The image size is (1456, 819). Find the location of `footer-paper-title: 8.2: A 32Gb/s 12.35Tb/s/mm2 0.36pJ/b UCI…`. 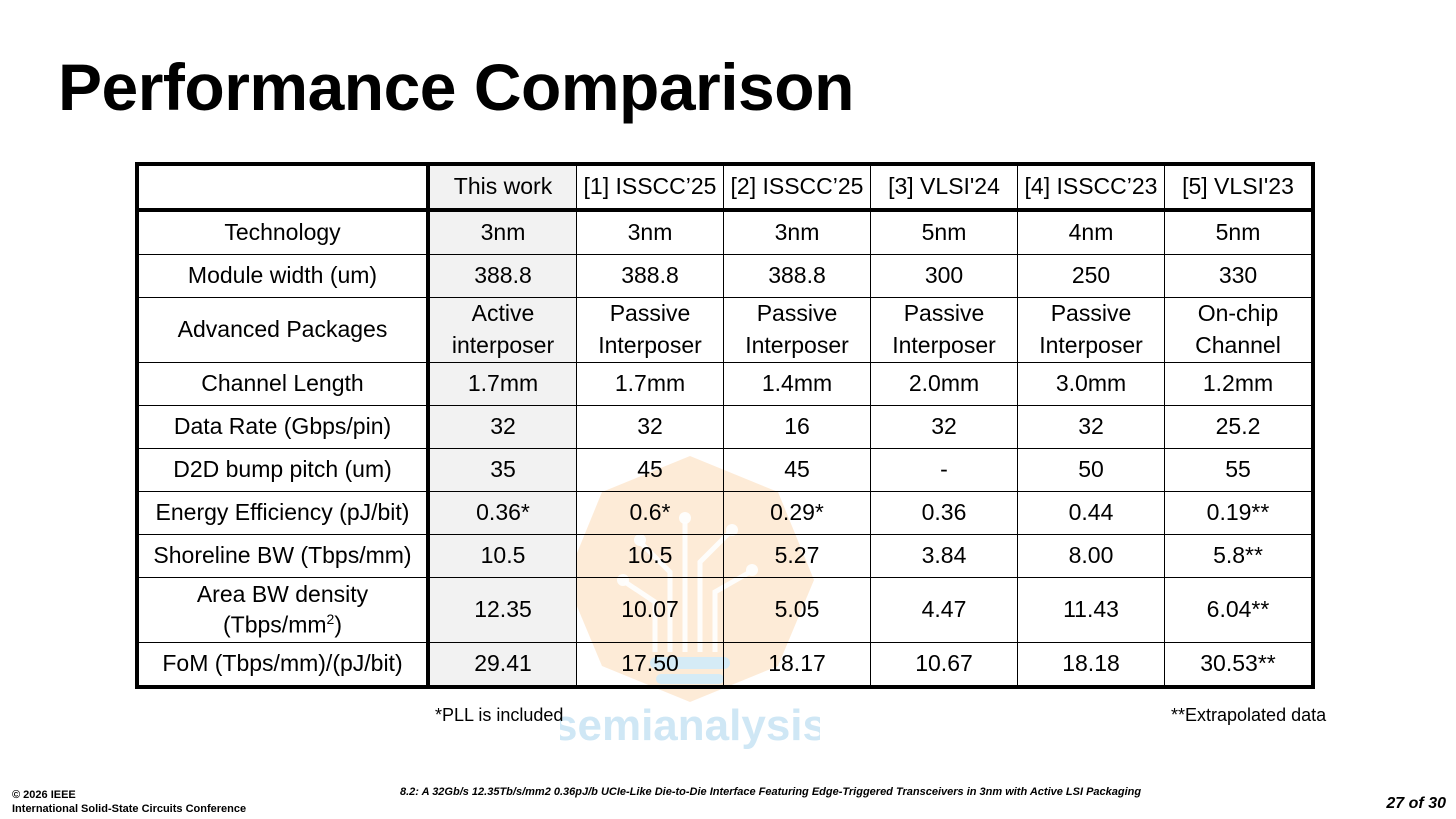

footer-paper-title: 8.2: A 32Gb/s 12.35Tb/s/mm2 0.36pJ/b UCI… is located at coordinates (771, 792).